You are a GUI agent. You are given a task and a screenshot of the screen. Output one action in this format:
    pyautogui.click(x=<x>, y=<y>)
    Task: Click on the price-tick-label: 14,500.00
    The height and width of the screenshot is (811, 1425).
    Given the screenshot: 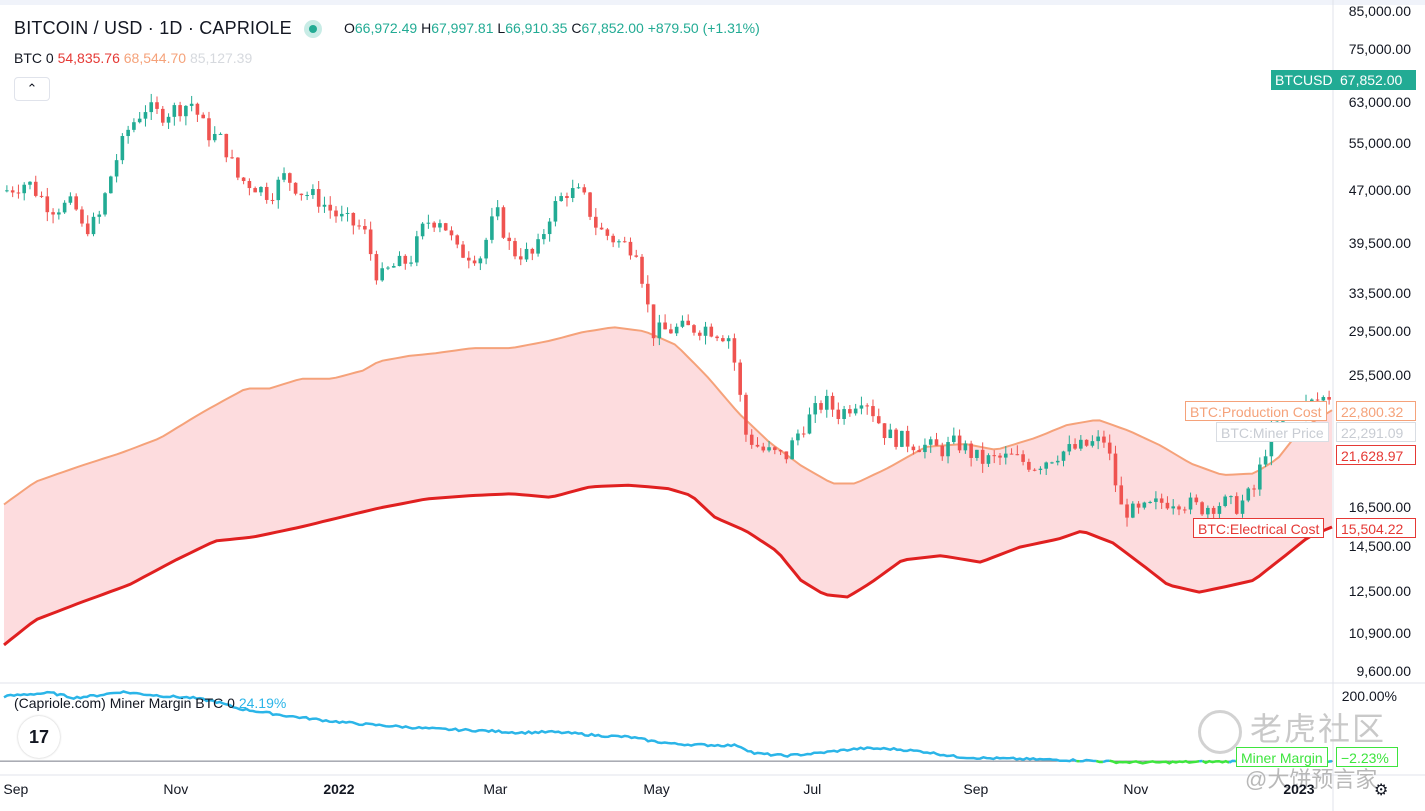 What is the action you would take?
    pyautogui.click(x=1379, y=546)
    